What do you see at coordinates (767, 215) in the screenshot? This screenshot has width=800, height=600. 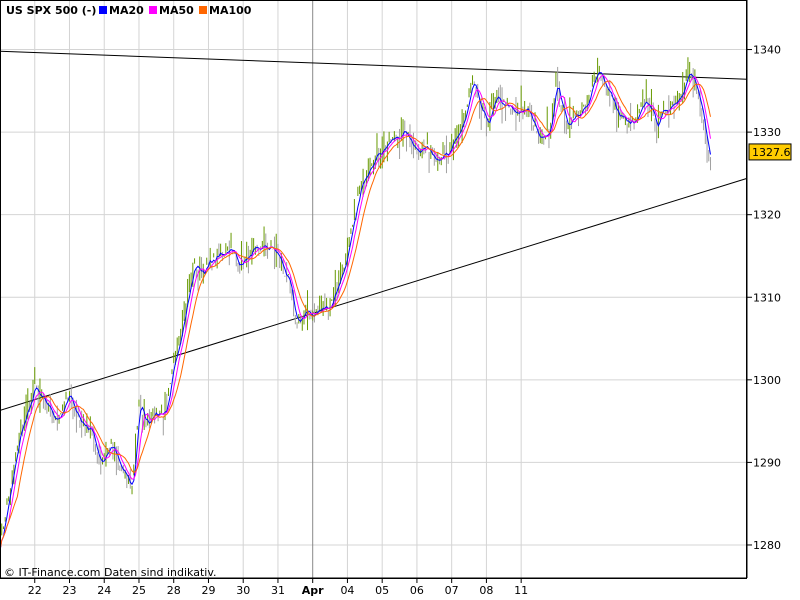 I see `y-tick-label: 1320` at bounding box center [767, 215].